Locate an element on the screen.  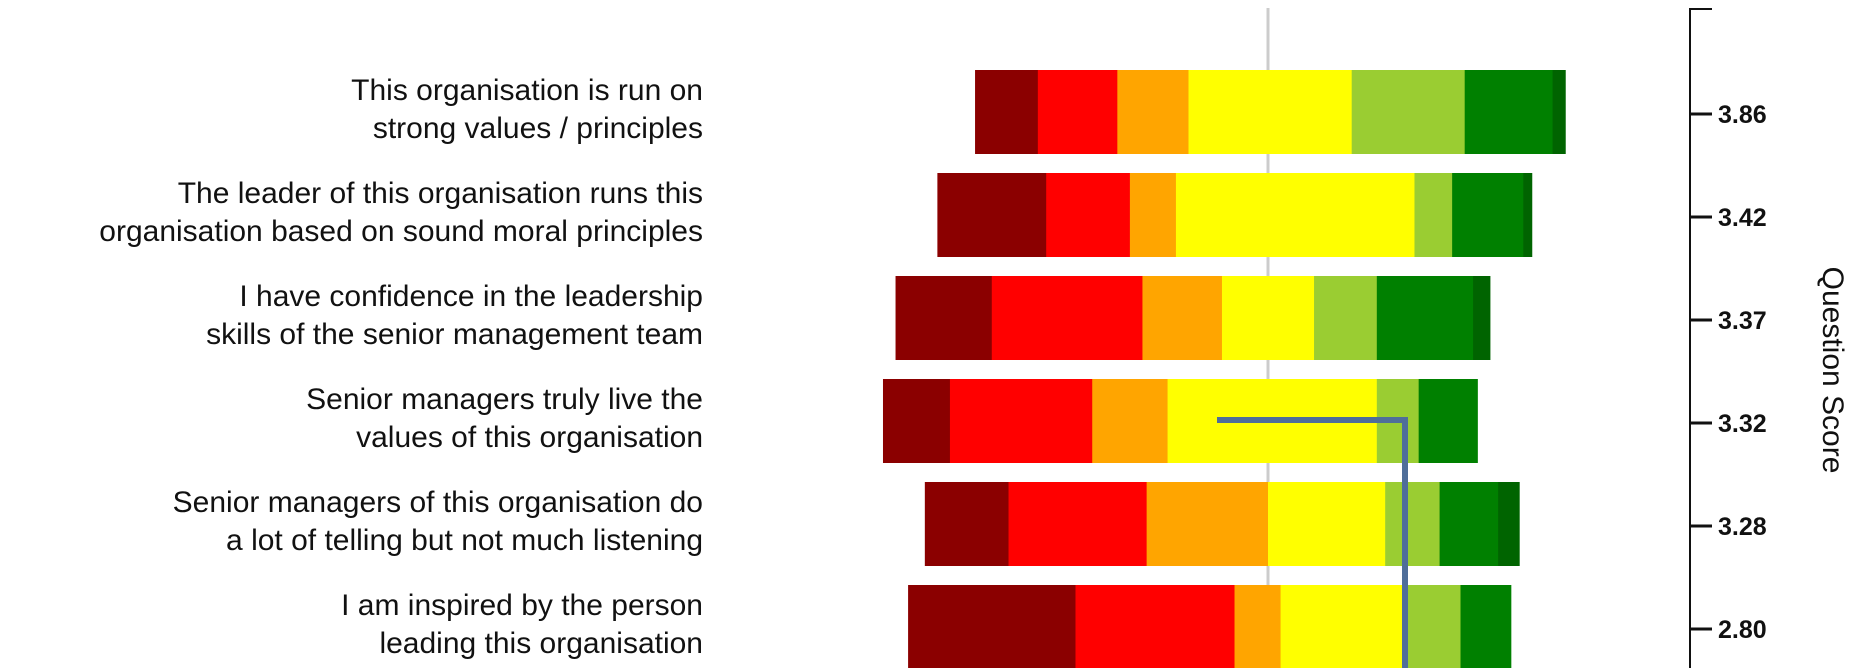
score-label-4: 3.32 is located at coordinates (1742, 424).